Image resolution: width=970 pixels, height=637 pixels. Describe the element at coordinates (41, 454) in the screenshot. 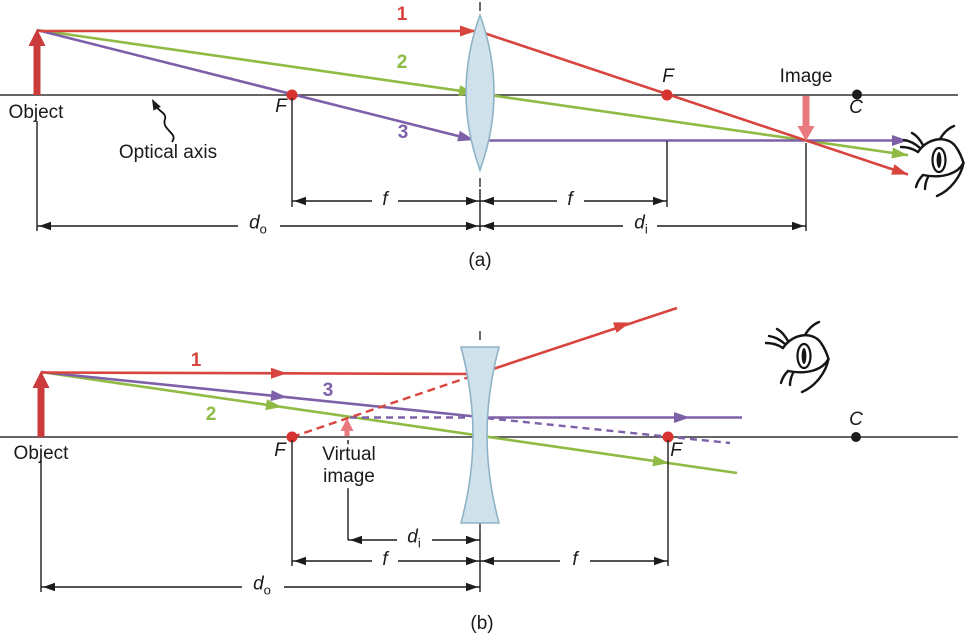

I see `object-label-b: Object` at that location.